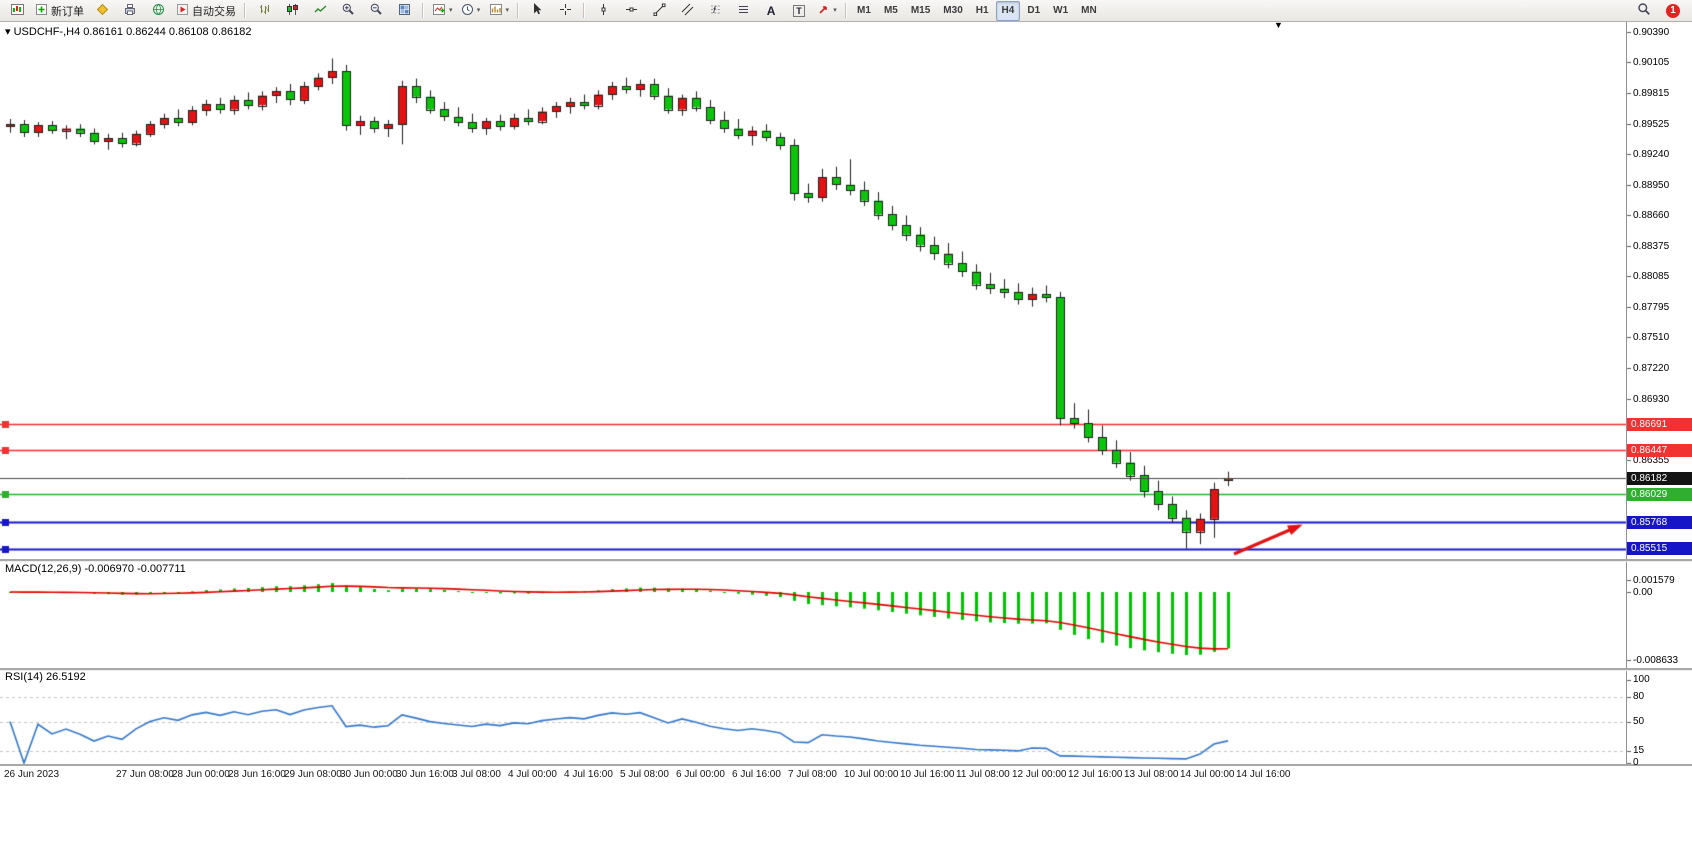 The height and width of the screenshot is (849, 1692). Describe the element at coordinates (45, 677) in the screenshot. I see `rsi-title: RSI(14) 26.5192` at that location.